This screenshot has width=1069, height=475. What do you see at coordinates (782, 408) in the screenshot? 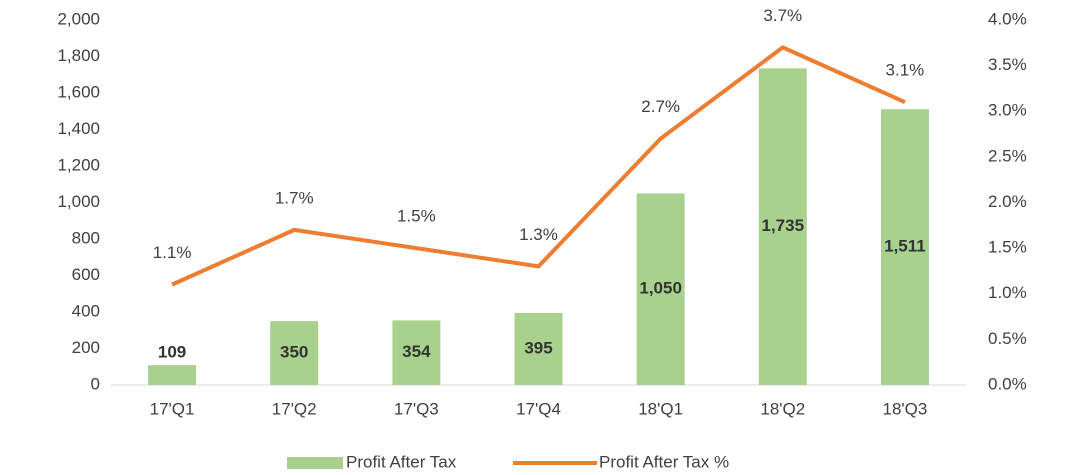
I see `x-tick-label: 18'Q2` at bounding box center [782, 408].